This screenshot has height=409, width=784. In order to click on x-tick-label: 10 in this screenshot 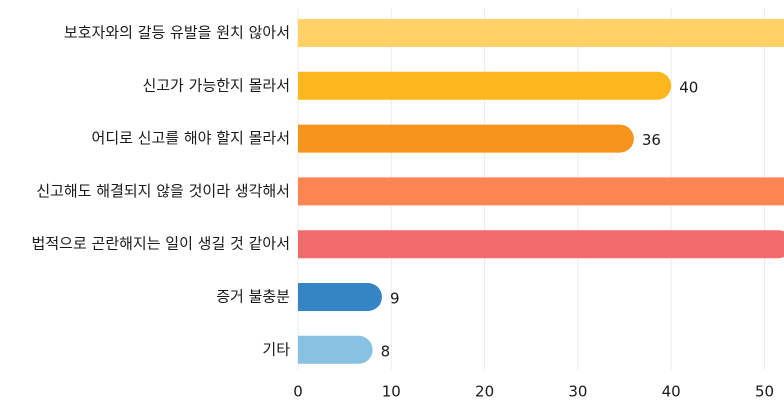, I will do `click(391, 392)`.